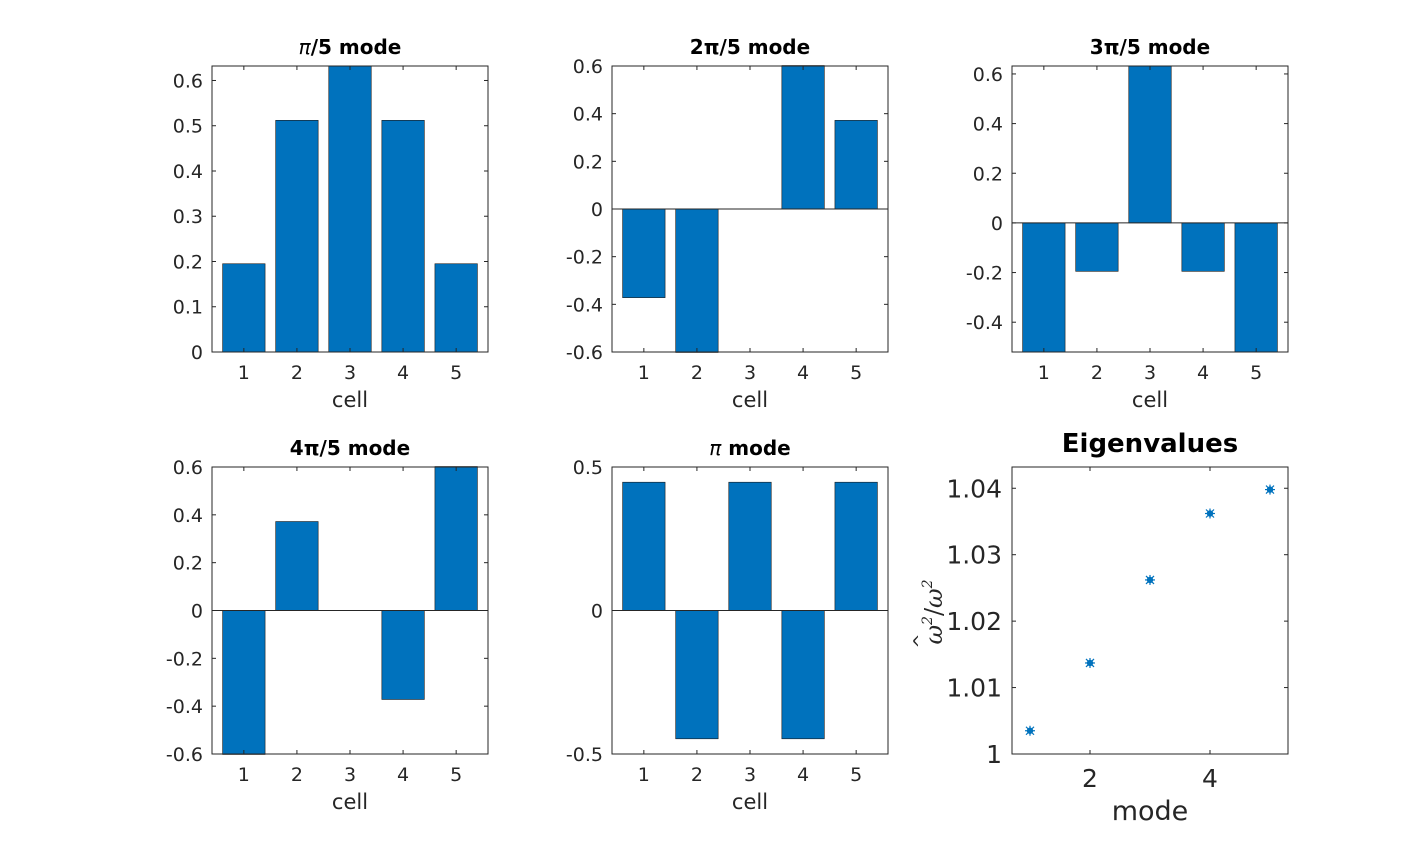  I want to click on y-axis-label: ω2/ω2 ^, so click(929, 613).